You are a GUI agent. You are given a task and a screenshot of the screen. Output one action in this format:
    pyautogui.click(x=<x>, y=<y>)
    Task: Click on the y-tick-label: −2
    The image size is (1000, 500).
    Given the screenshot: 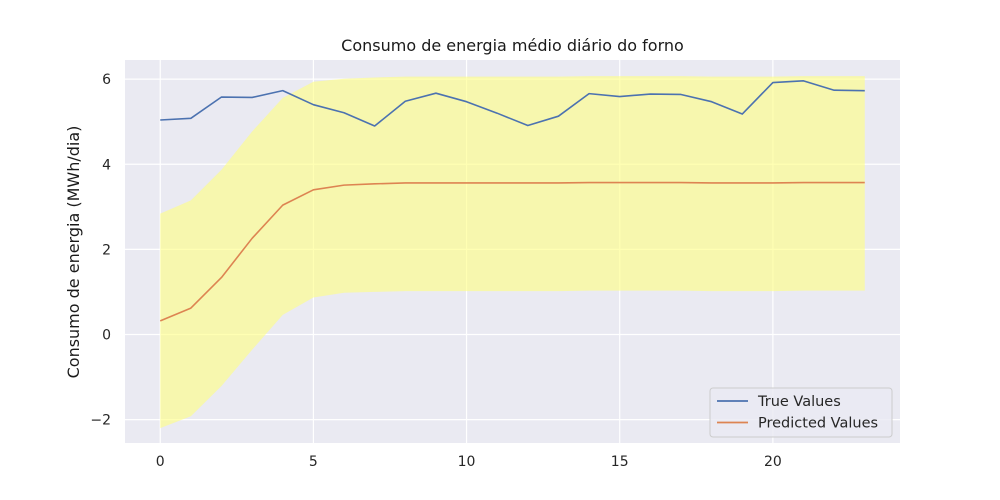 What is the action you would take?
    pyautogui.click(x=100, y=421)
    